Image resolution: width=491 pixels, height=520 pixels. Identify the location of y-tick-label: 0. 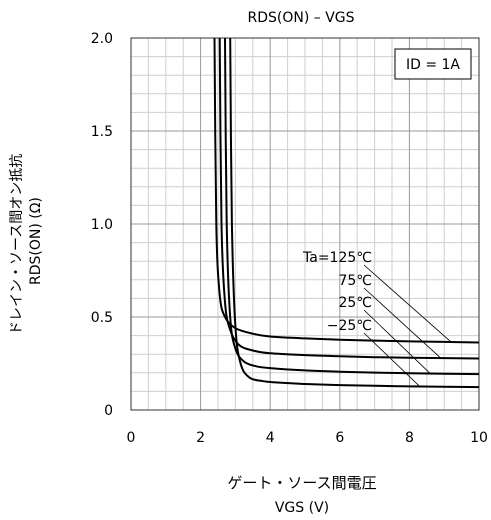
(108, 411).